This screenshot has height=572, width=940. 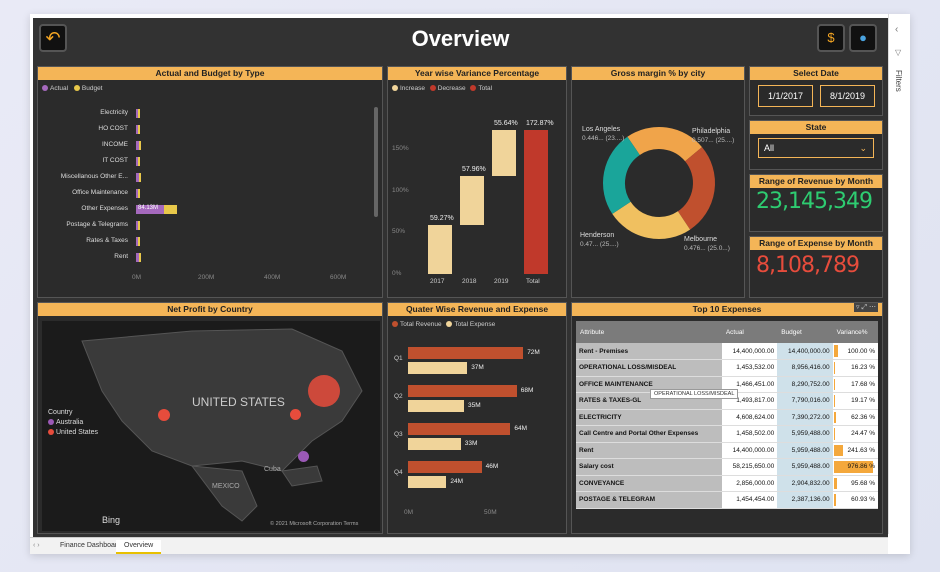 I want to click on revenue-label: 46M, so click(x=492, y=466).